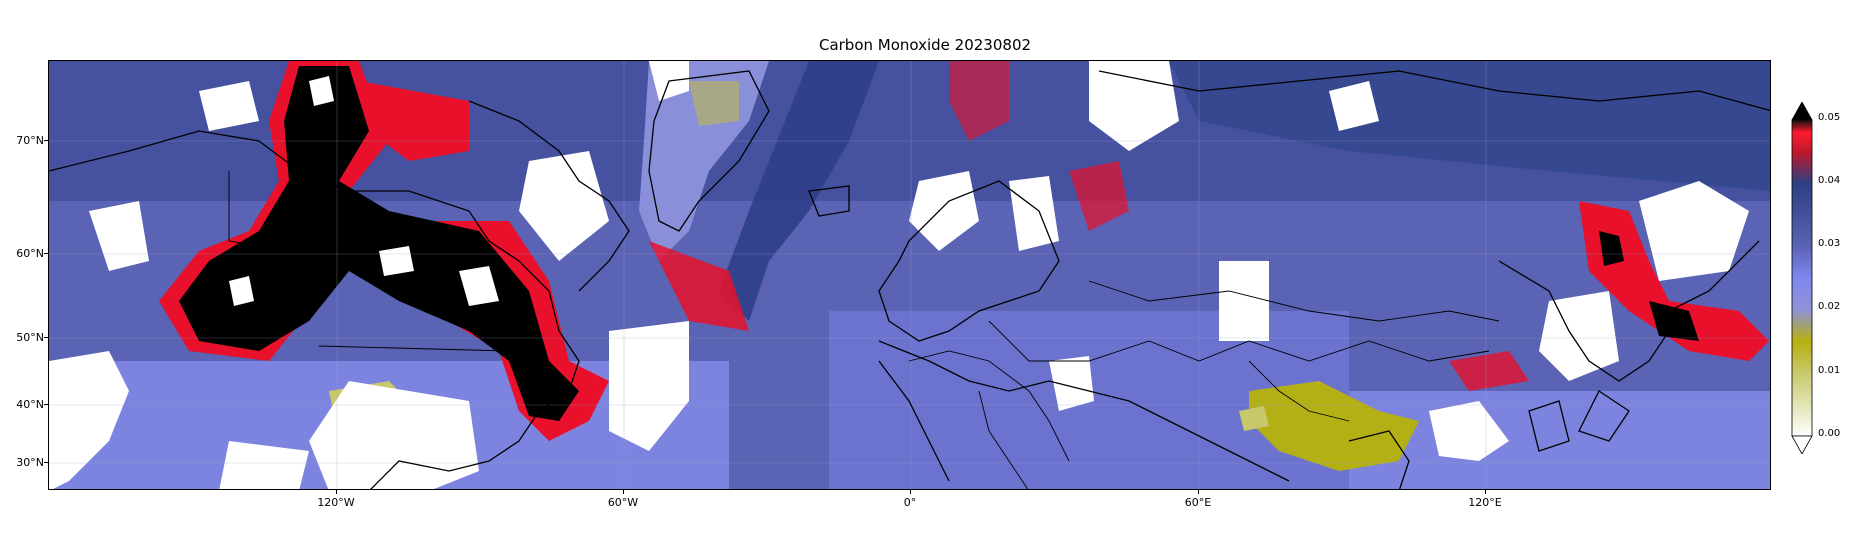 This screenshot has width=1850, height=550. I want to click on lat-label-70n: 70°N, so click(30, 140).